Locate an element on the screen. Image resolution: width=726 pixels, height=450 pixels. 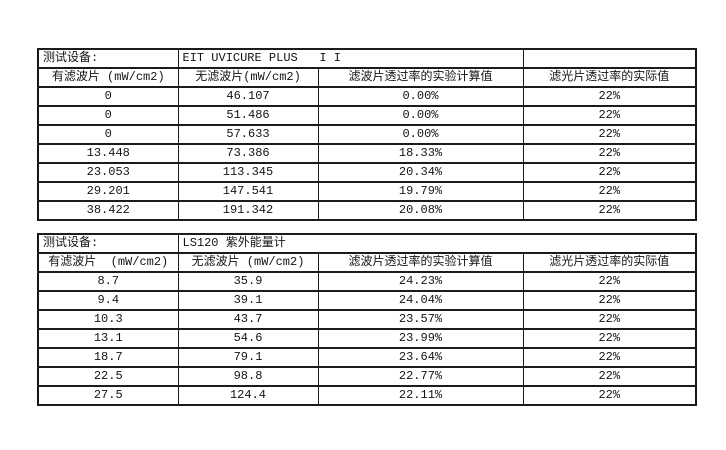
table-cell: 73.386 is located at coordinates (248, 153).